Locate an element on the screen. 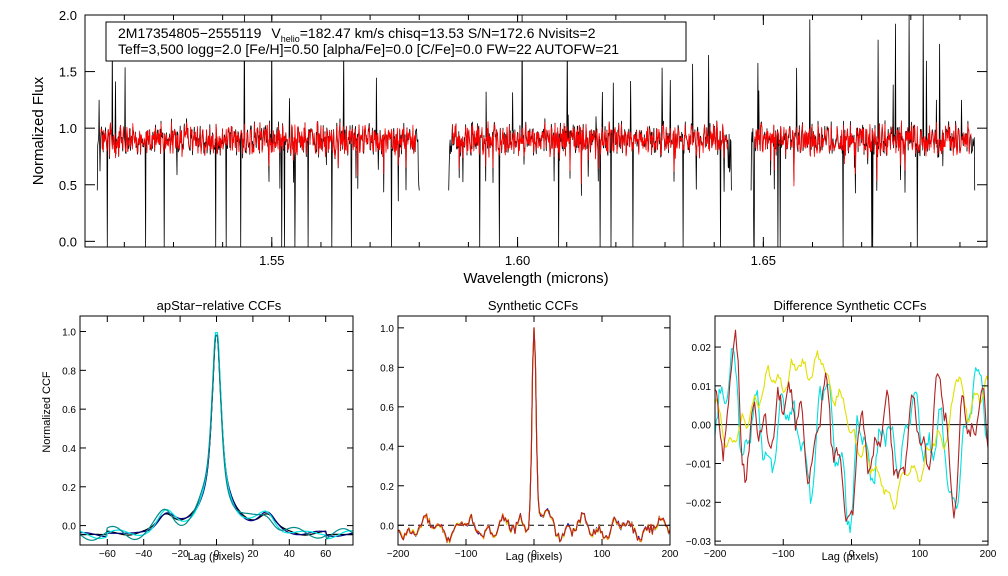  apstar-ytick-label: 1.0 is located at coordinates (69, 333).